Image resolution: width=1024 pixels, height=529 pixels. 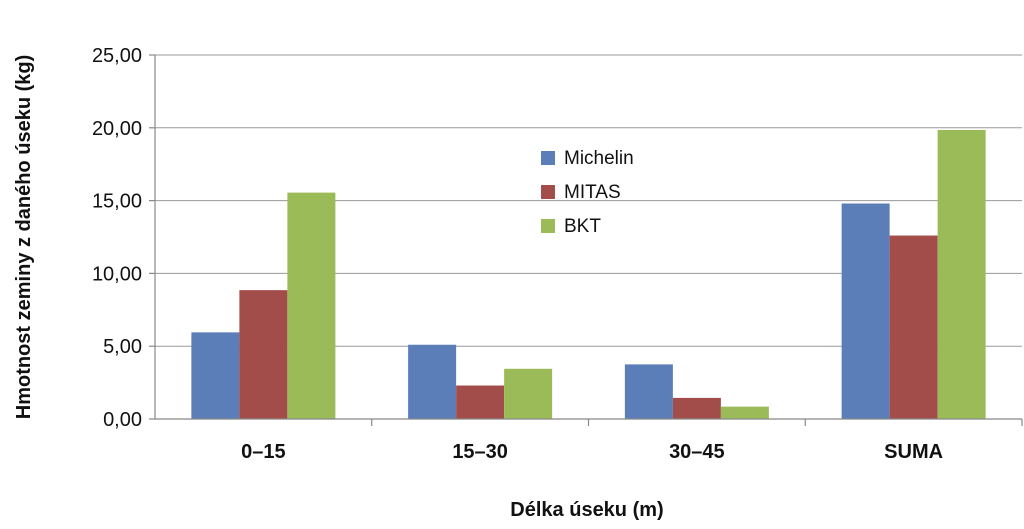 What do you see at coordinates (599, 158) in the screenshot?
I see `legend-label-michelin: Michelin` at bounding box center [599, 158].